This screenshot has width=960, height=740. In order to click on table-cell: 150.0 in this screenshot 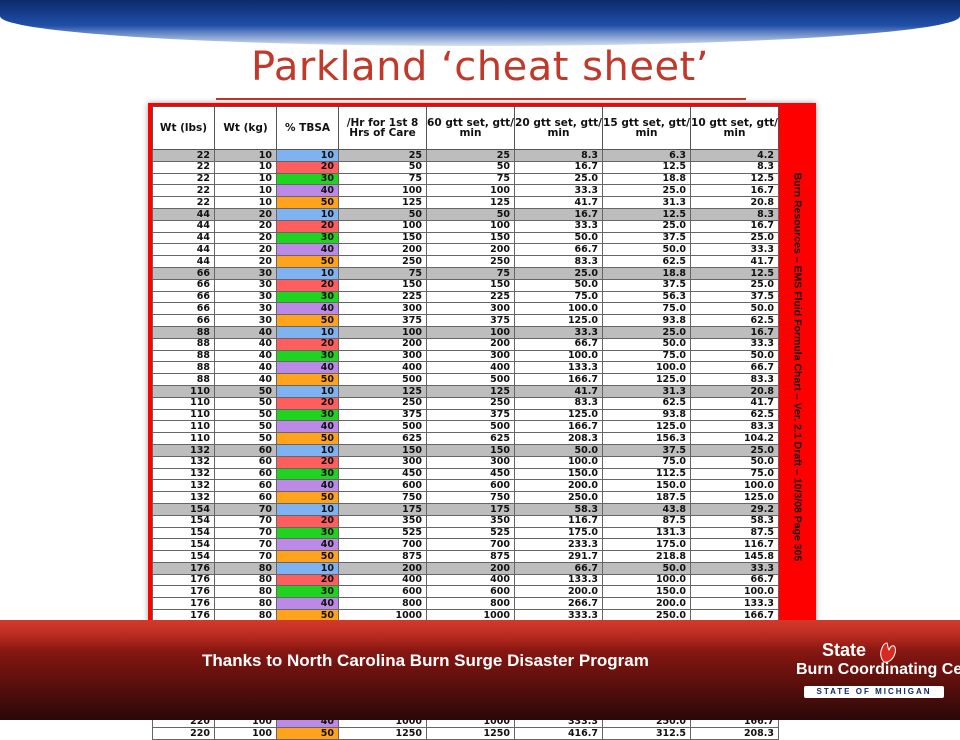, I will do `click(558, 474)`.